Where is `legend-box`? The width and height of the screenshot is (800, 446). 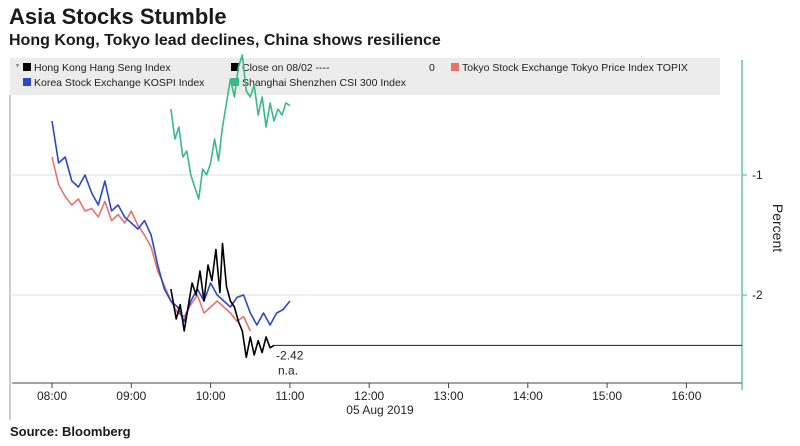 legend-box is located at coordinates (365, 76).